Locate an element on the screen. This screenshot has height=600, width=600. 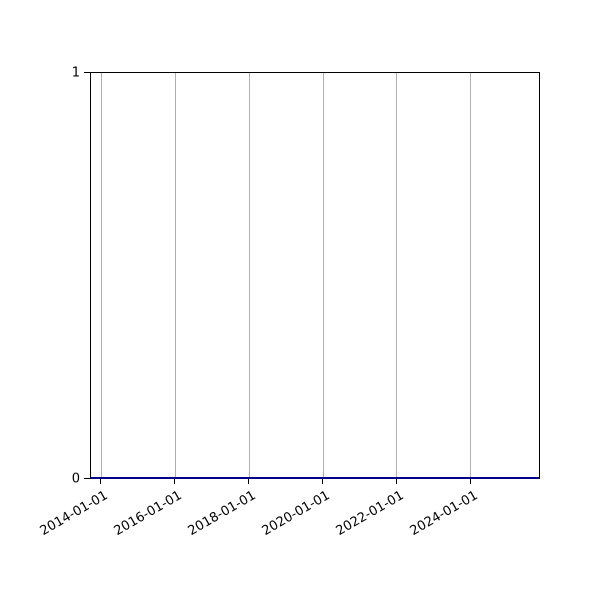
y-tick-label: 1 is located at coordinates (75, 73).